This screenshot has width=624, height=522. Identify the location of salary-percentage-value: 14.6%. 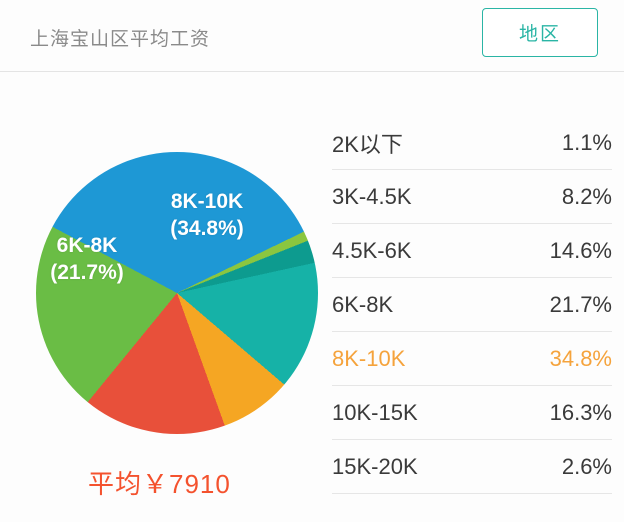
(580, 250).